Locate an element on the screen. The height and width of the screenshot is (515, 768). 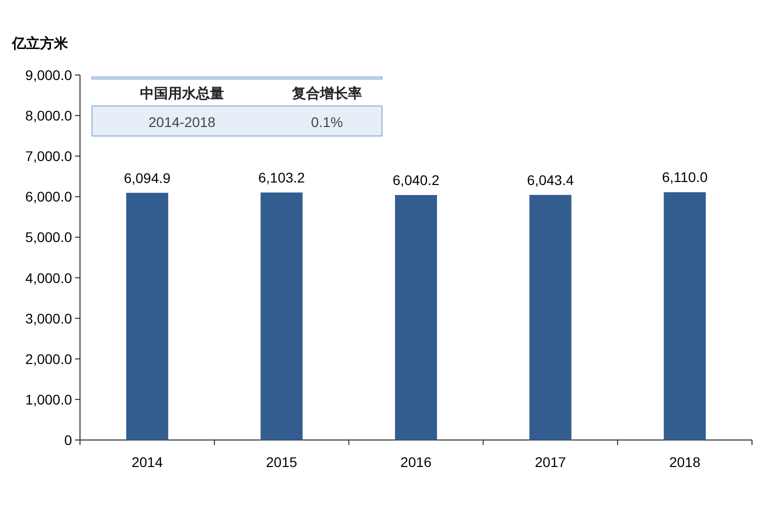
x-tick-label: 2014 is located at coordinates (147, 462).